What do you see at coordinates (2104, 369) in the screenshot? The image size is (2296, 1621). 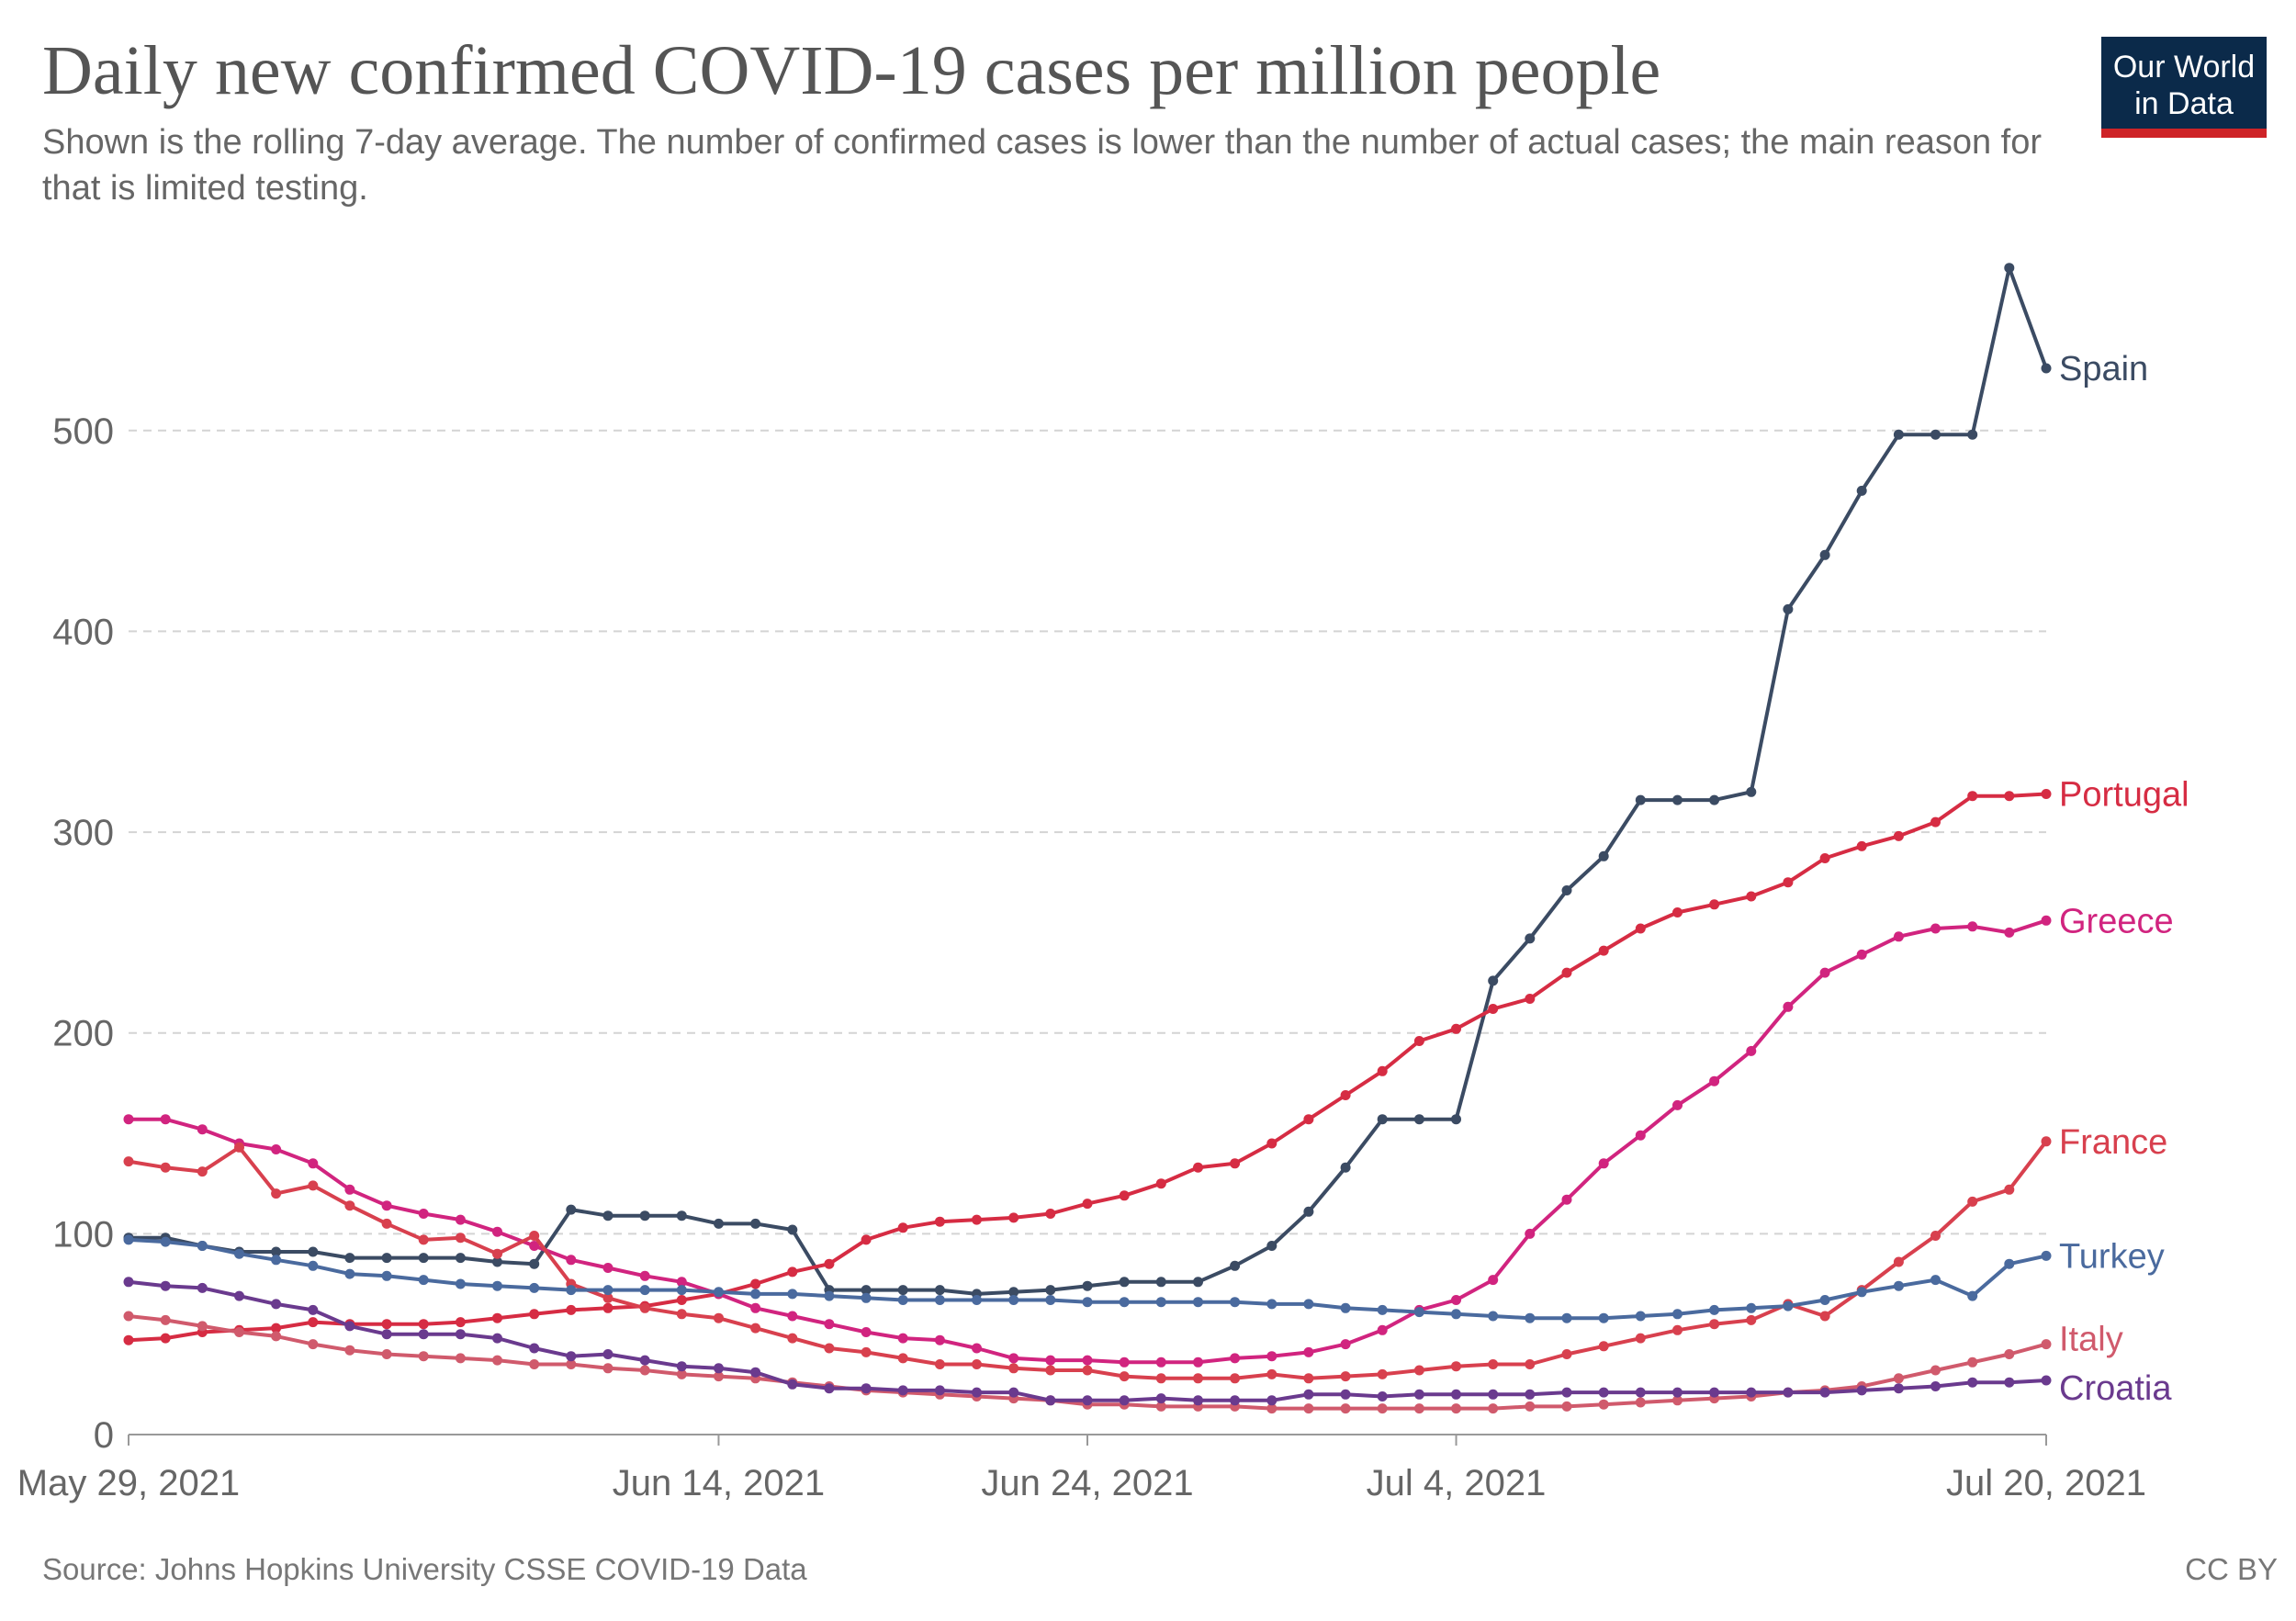 I see `series-label-spain: Spain` at bounding box center [2104, 369].